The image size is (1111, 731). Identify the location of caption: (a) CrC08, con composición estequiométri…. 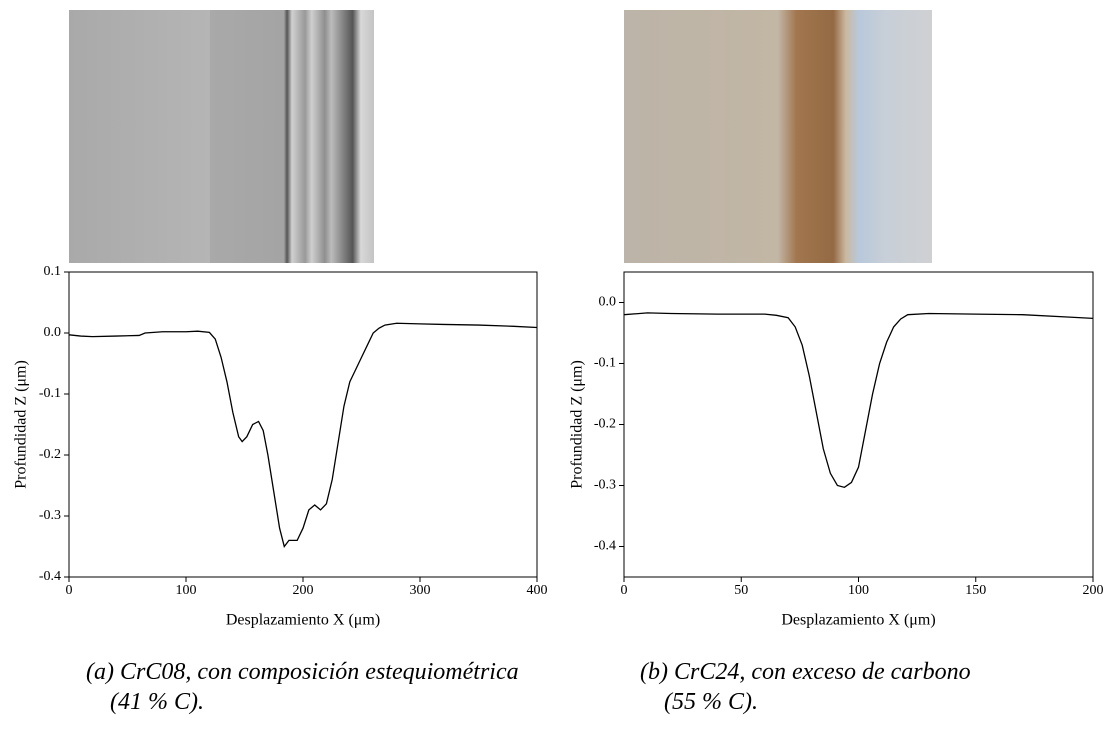
(302, 672).